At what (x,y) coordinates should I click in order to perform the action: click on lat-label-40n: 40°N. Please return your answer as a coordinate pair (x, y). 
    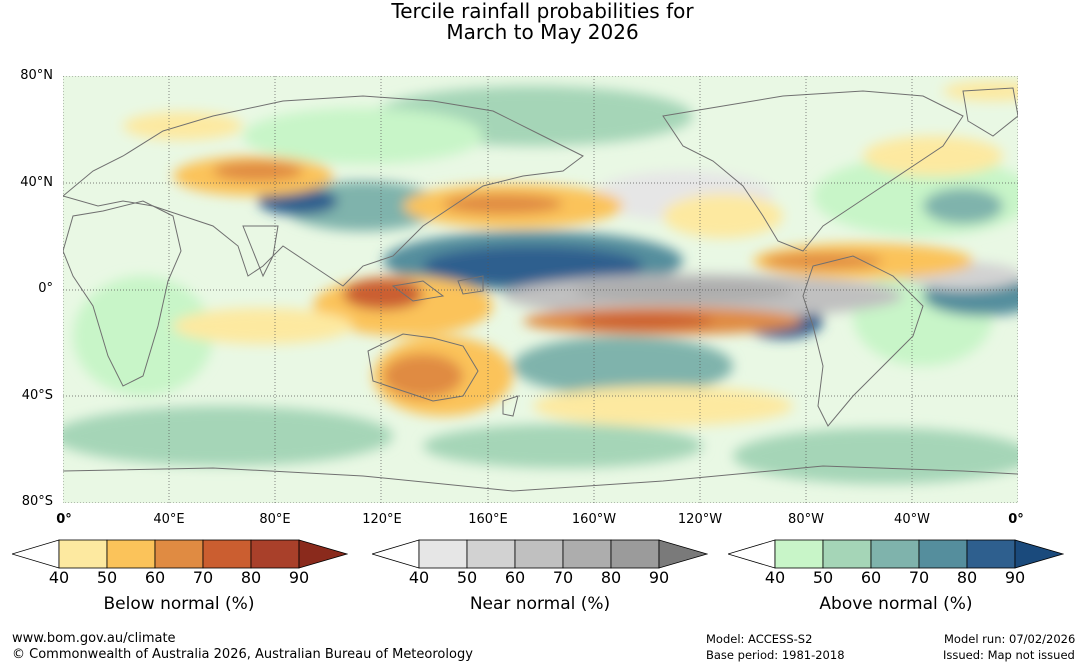
    Looking at the image, I should click on (36, 182).